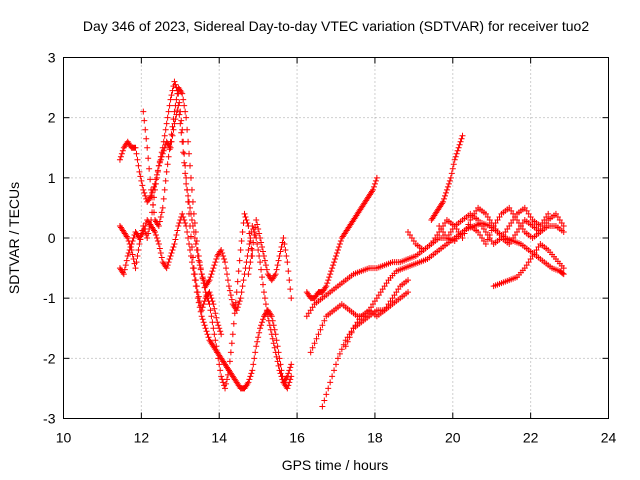  I want to click on y-tick-label: 0, so click(52, 238).